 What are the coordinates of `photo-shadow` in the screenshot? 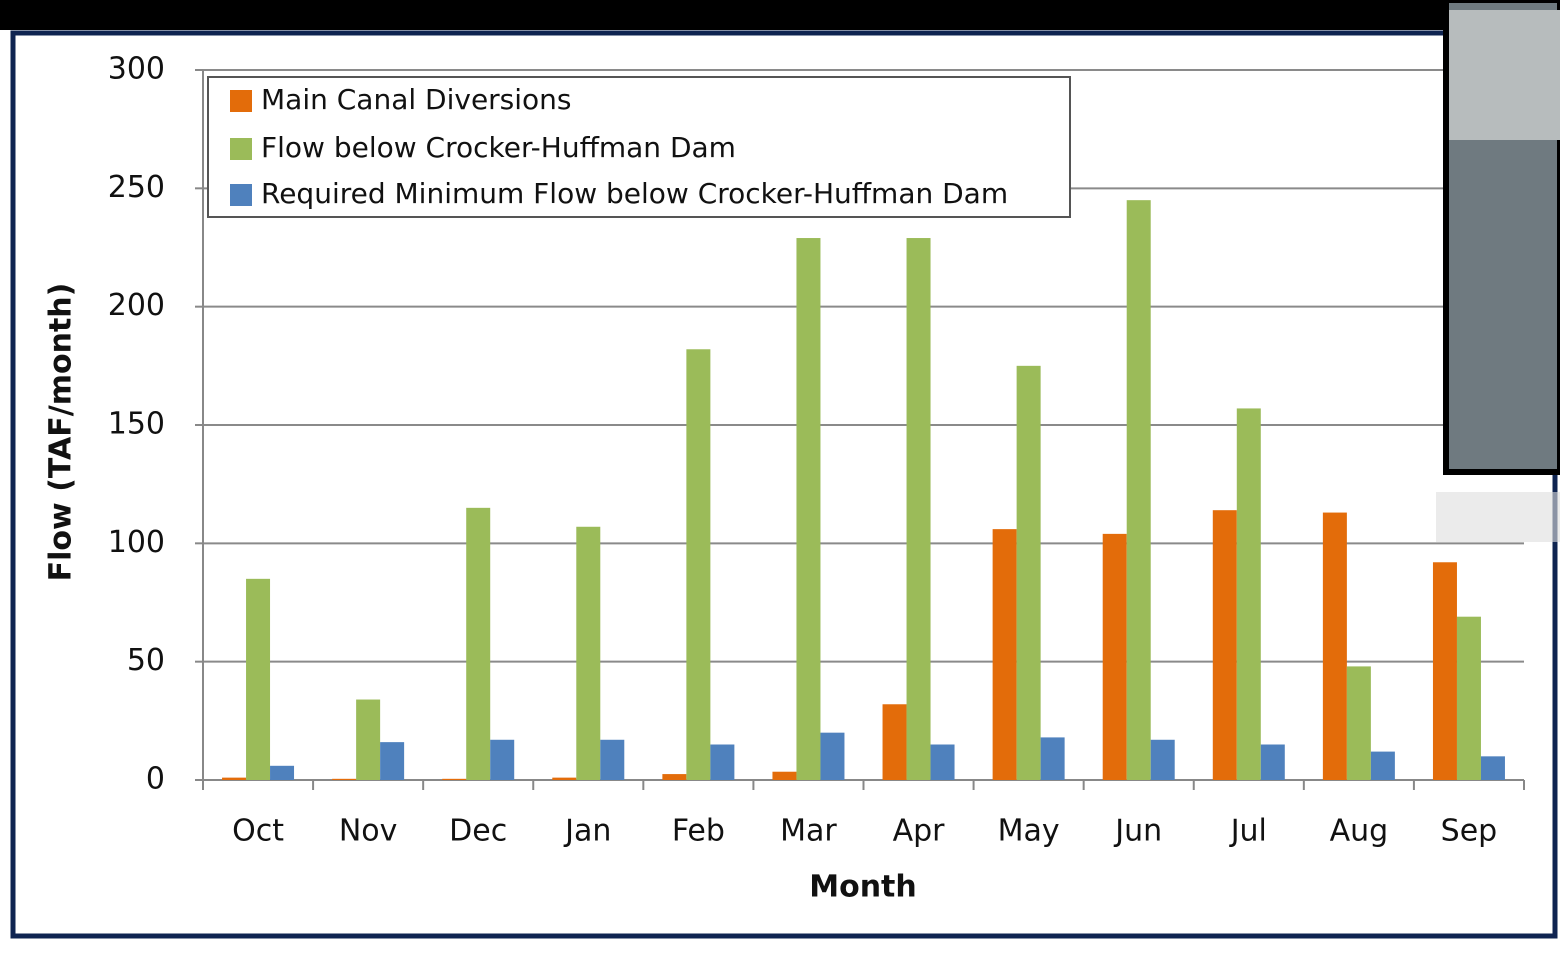 It's located at (1498, 517).